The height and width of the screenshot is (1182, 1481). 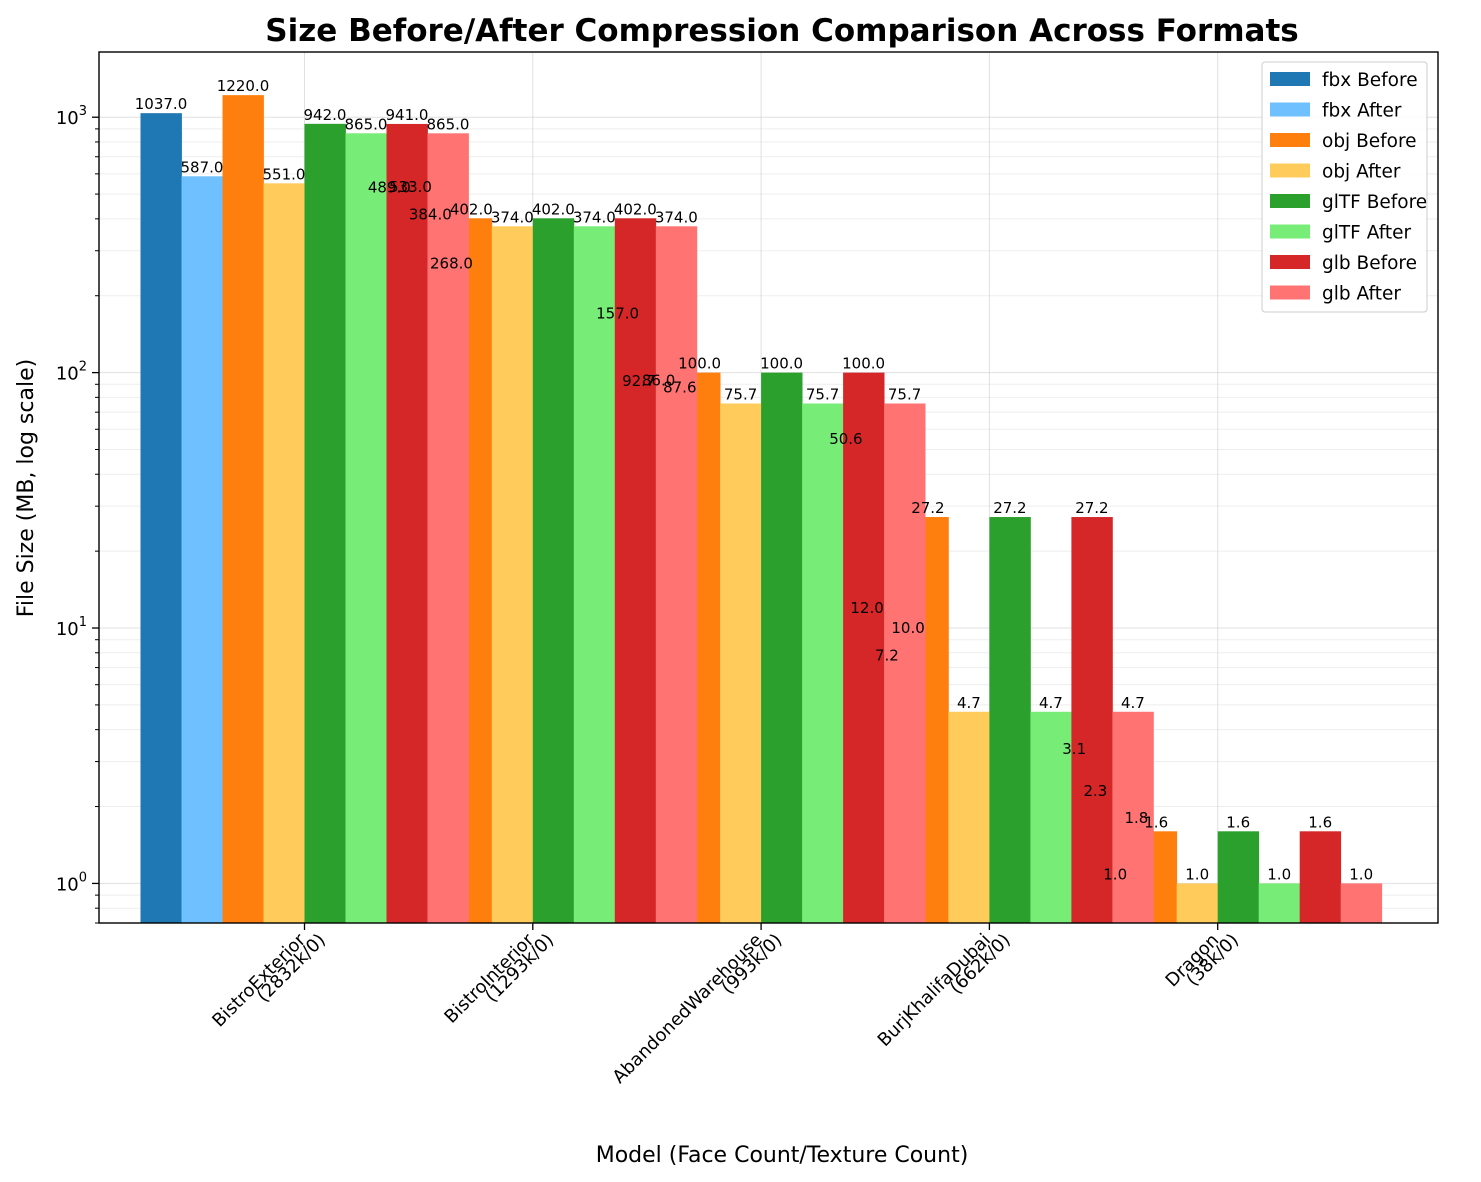 I want to click on data-label: 942.0, so click(x=325, y=115).